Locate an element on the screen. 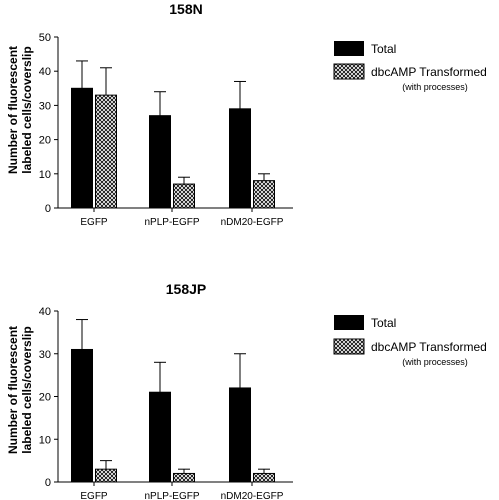  chart-title: 158JP is located at coordinates (186, 289).